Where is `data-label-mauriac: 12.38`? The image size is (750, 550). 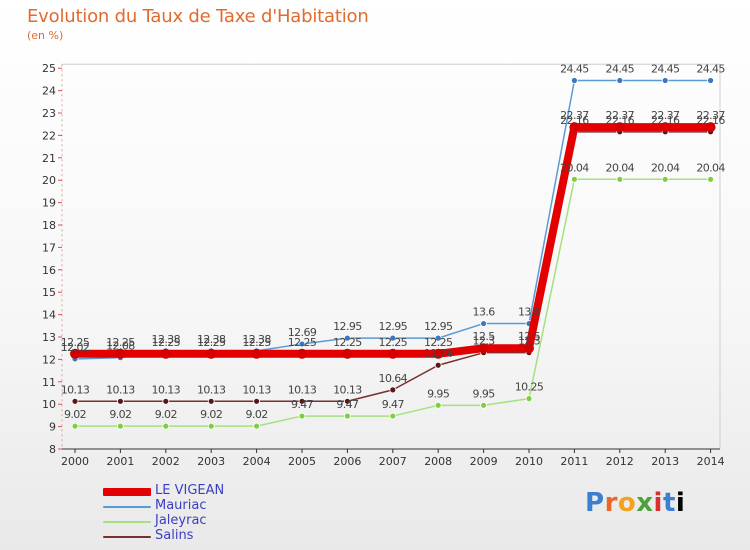 data-label-mauriac: 12.38 is located at coordinates (256, 339).